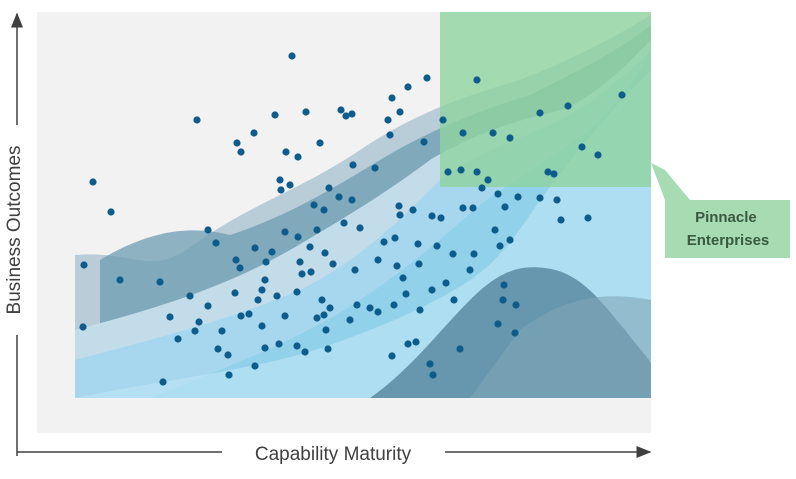  Describe the element at coordinates (728, 240) in the screenshot. I see `callout-line: Enterprises` at that location.